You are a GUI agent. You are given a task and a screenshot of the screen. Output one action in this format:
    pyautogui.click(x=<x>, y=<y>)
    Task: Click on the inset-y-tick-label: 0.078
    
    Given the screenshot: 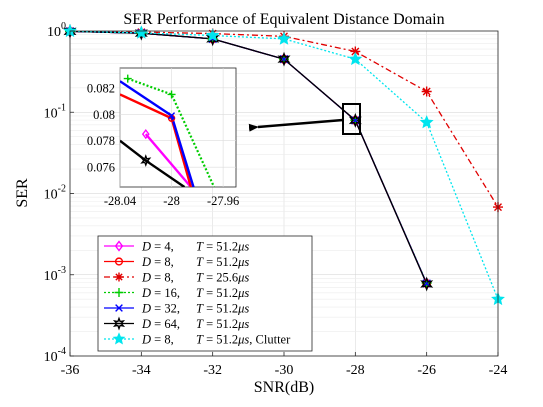 What is the action you would take?
    pyautogui.click(x=101, y=141)
    